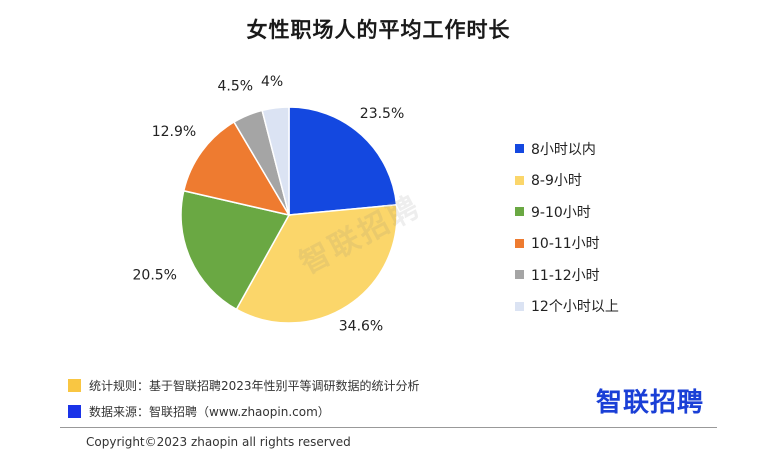  Describe the element at coordinates (74, 385) in the screenshot. I see `note-swatch-yellow` at that location.